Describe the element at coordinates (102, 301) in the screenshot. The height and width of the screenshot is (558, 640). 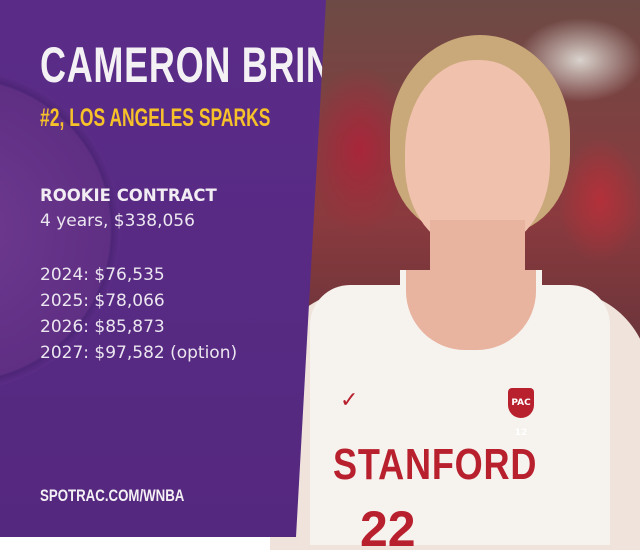
I see `contract-year: 2025: $78,066` at that location.